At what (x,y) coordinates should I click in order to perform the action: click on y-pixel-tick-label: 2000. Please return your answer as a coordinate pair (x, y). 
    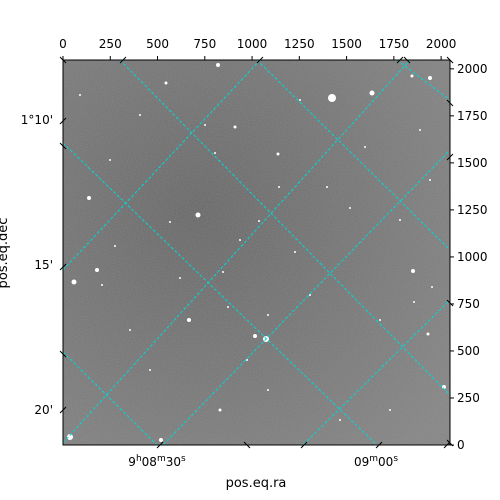
    Looking at the image, I should click on (472, 69).